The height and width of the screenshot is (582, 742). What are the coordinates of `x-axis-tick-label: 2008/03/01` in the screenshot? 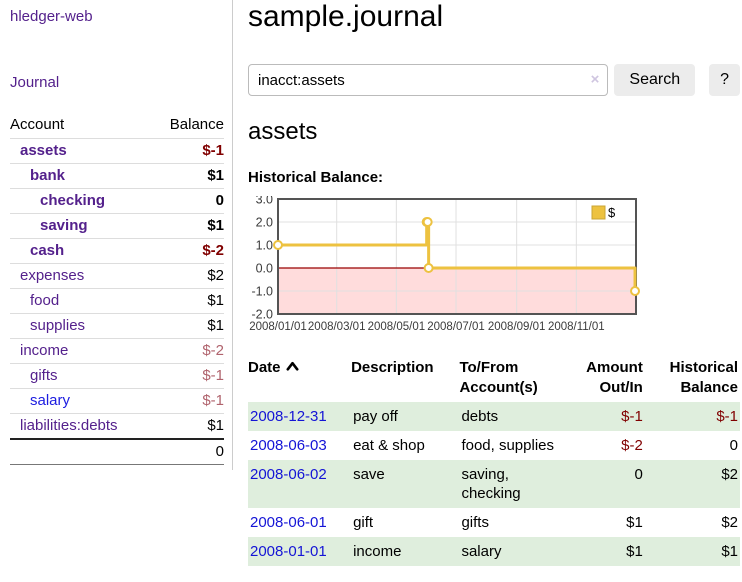 It's located at (337, 327).